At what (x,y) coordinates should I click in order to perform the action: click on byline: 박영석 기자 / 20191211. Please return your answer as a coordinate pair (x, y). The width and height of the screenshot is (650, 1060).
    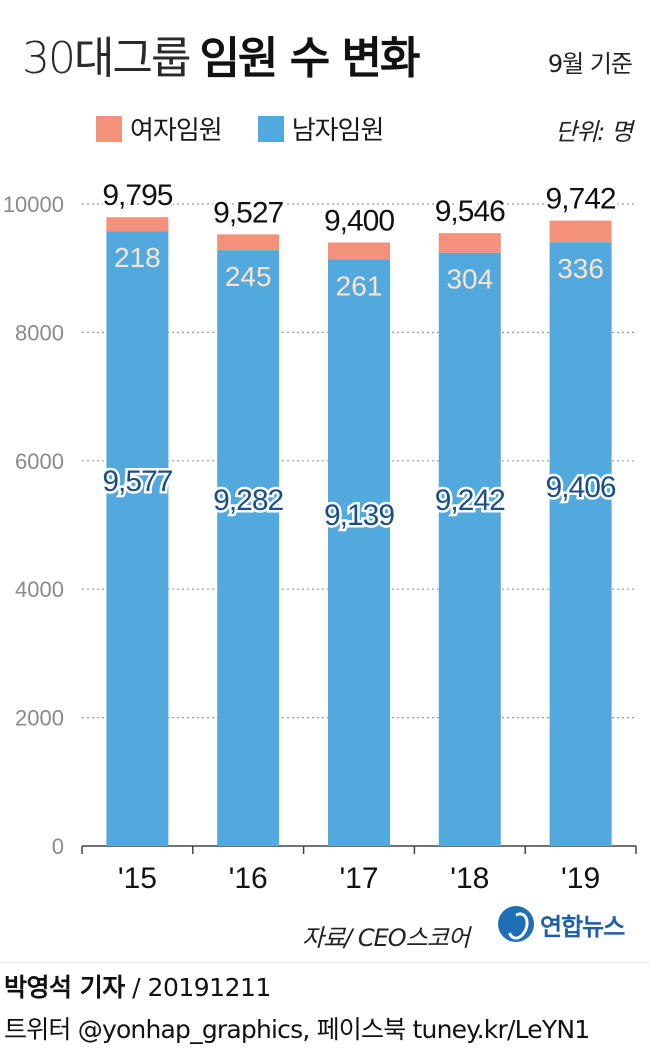
    Looking at the image, I should click on (137, 986).